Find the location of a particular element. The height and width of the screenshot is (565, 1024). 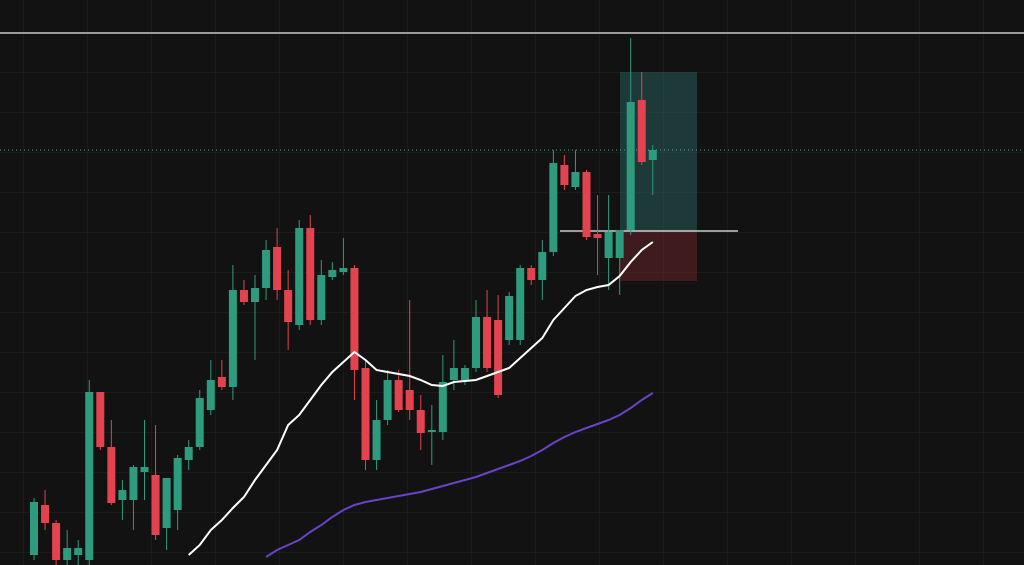

moving-average is located at coordinates (459, 475).